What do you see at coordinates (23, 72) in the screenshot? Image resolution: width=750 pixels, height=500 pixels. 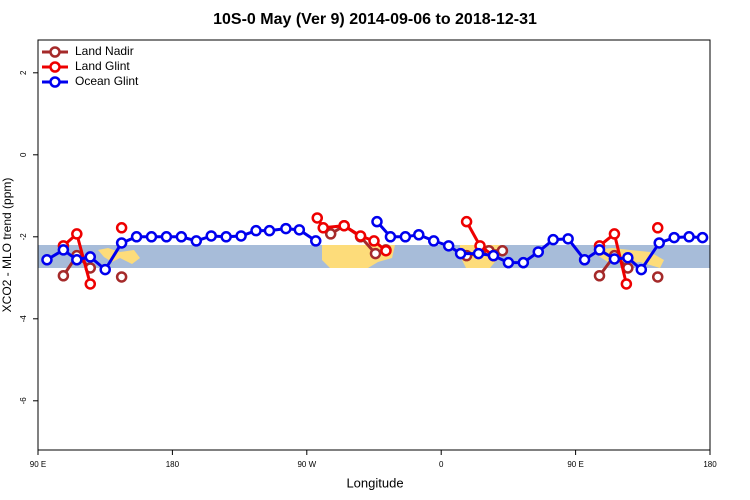 I see `y-tick-label: 2` at bounding box center [23, 72].